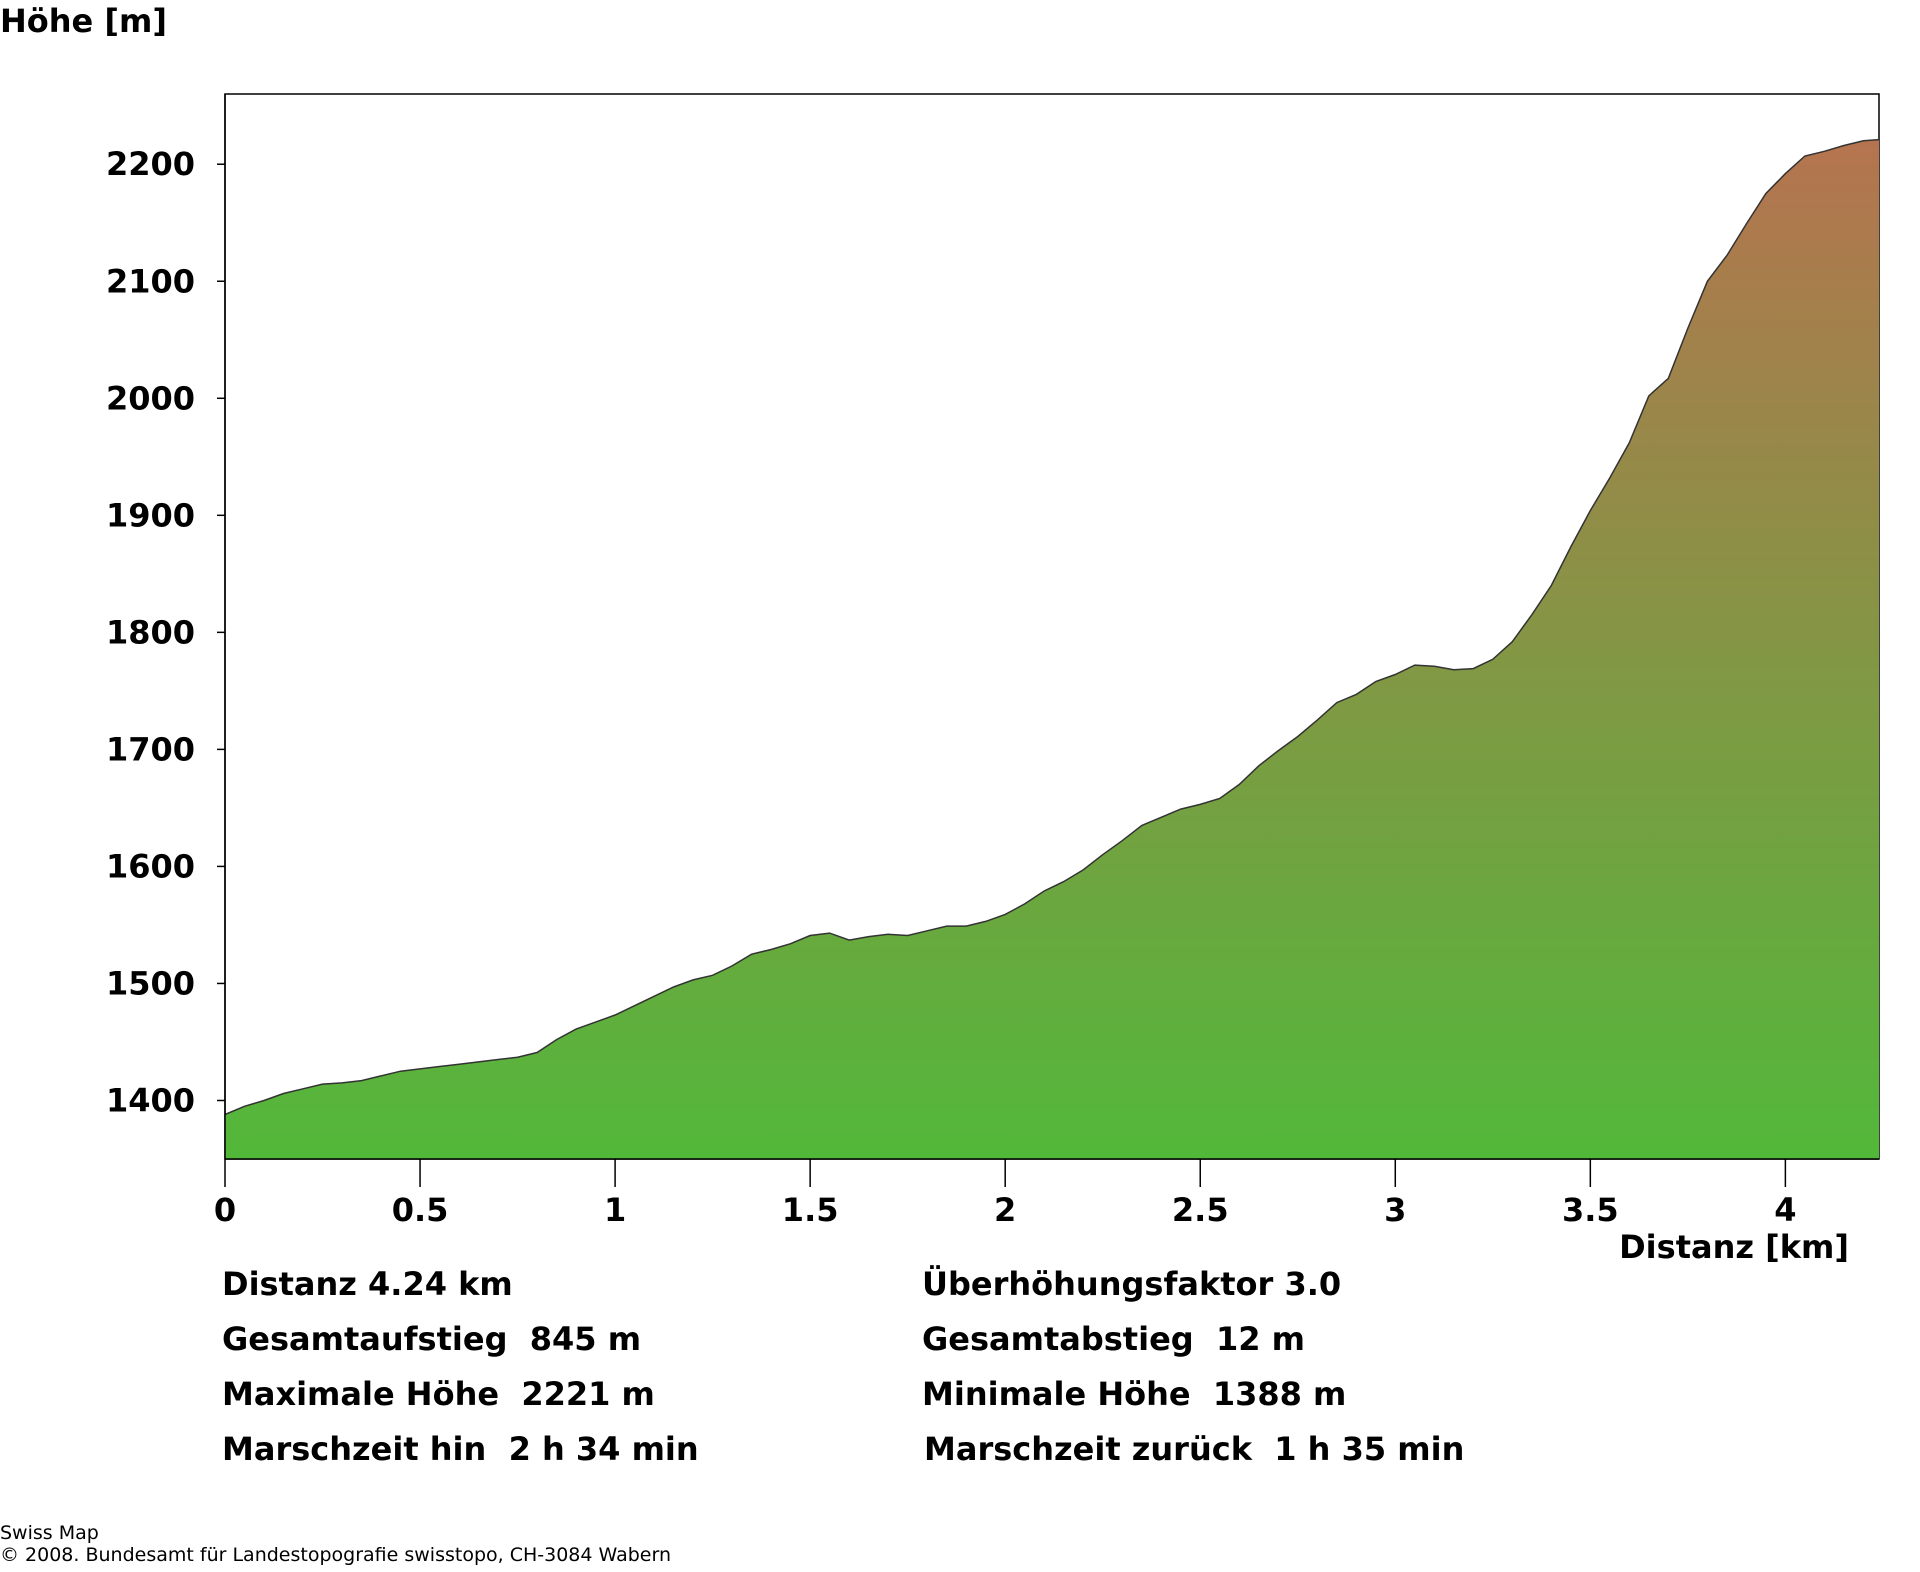 Image resolution: width=1920 pixels, height=1572 pixels. Describe the element at coordinates (432, 1339) in the screenshot. I see `stat-gesamtaufstieg: Gesamtaufstieg 845 m` at that location.